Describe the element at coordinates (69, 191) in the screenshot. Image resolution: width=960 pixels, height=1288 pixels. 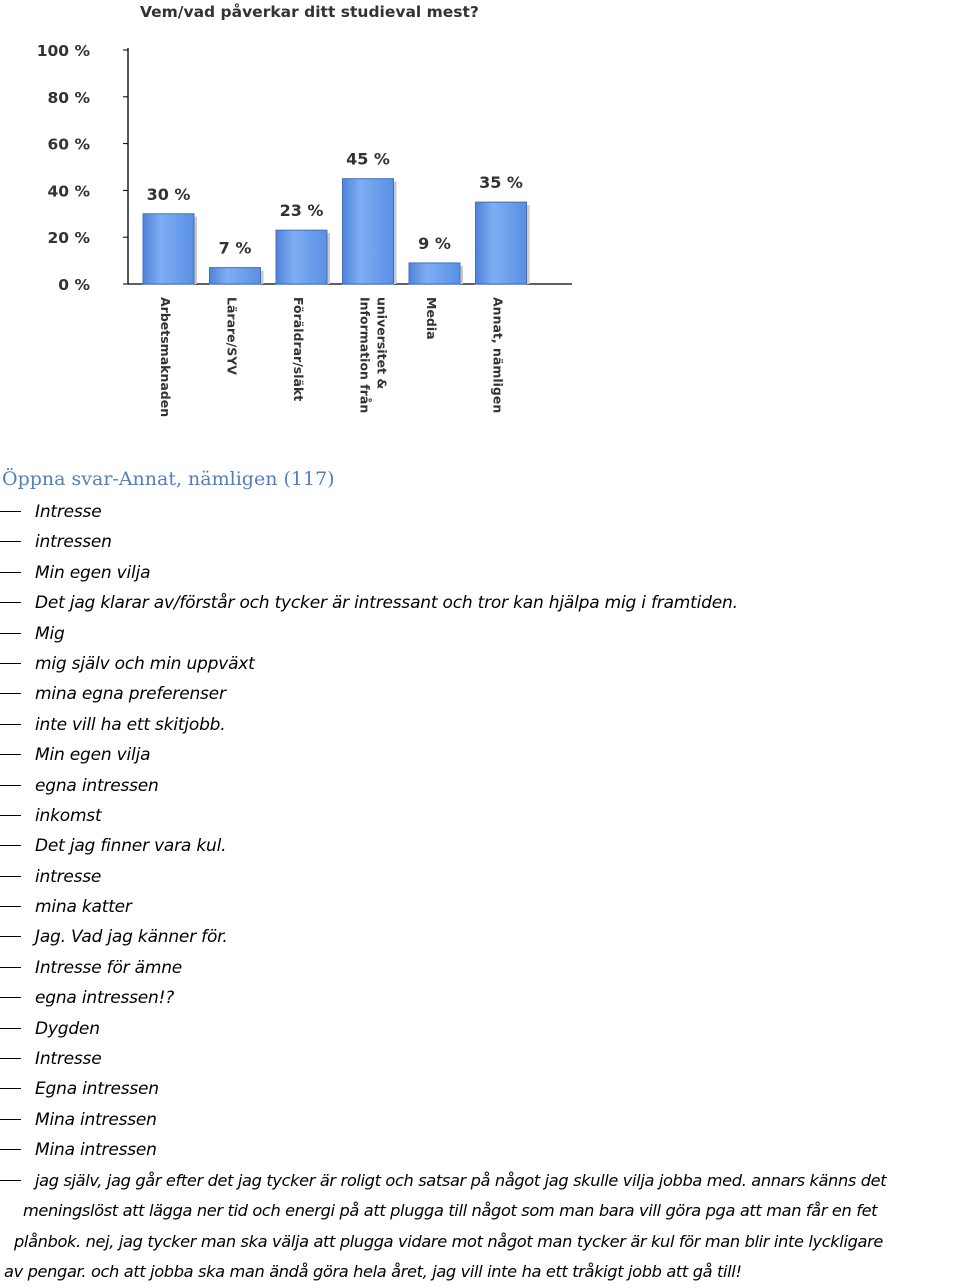
I see `y-tick-label: 40 %` at that location.